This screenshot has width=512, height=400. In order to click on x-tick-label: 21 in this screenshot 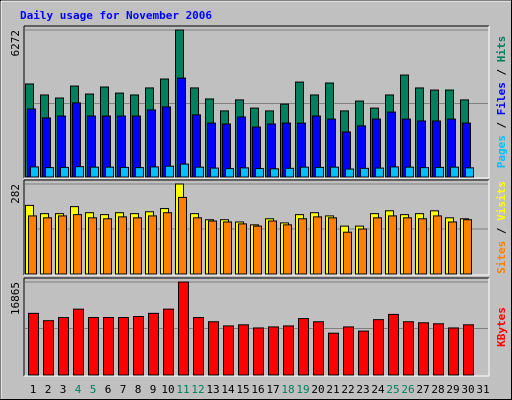, I will do `click(332, 389)`.